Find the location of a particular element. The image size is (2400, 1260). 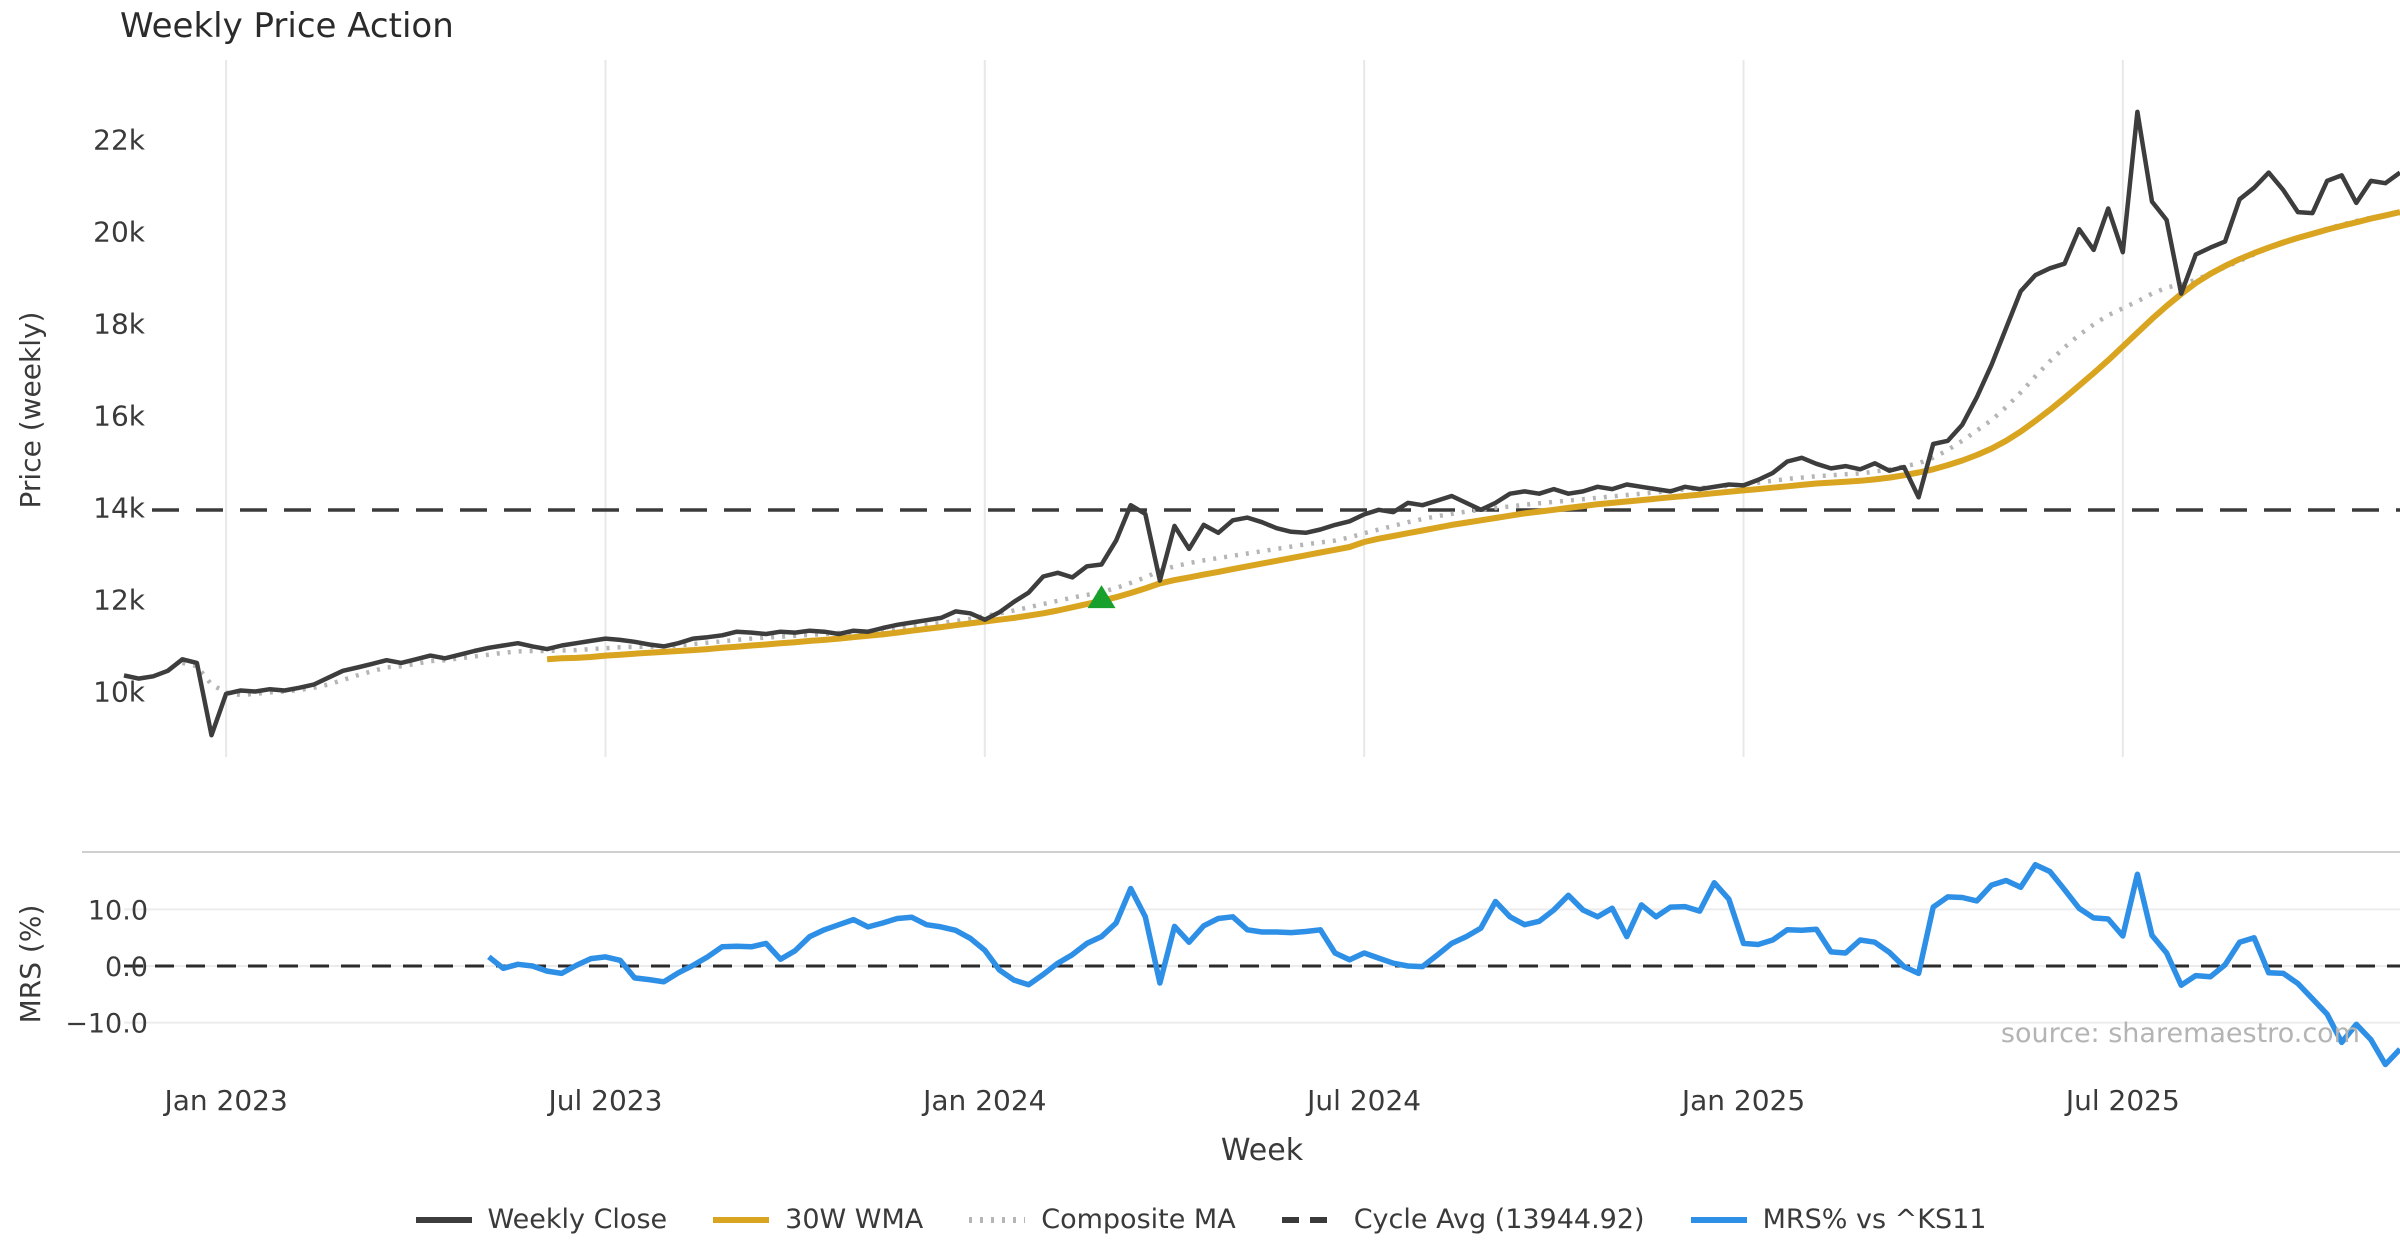

mrs-tick-label: −10.0 is located at coordinates (106, 1024).